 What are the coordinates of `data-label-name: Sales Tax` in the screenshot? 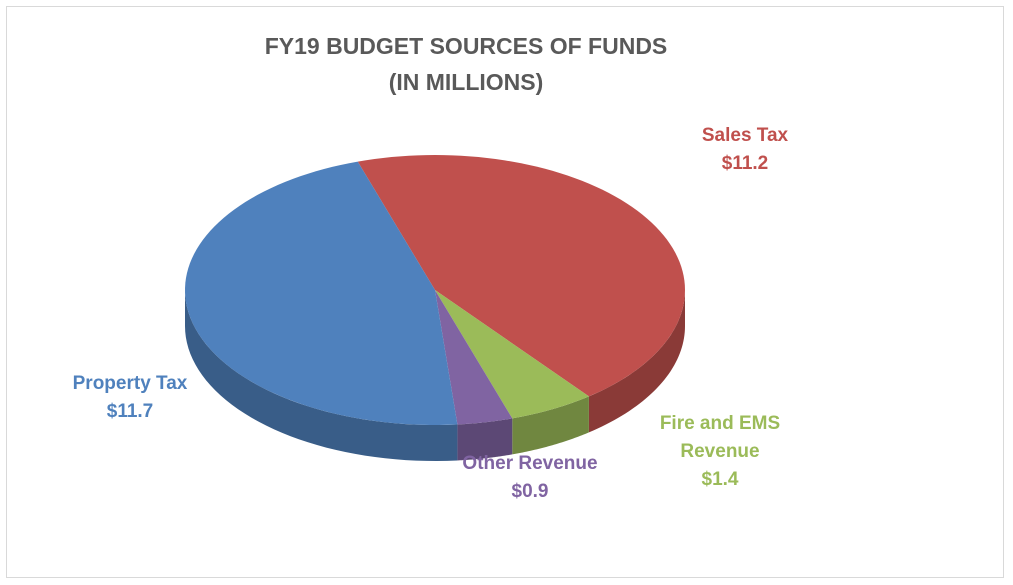 It's located at (745, 135).